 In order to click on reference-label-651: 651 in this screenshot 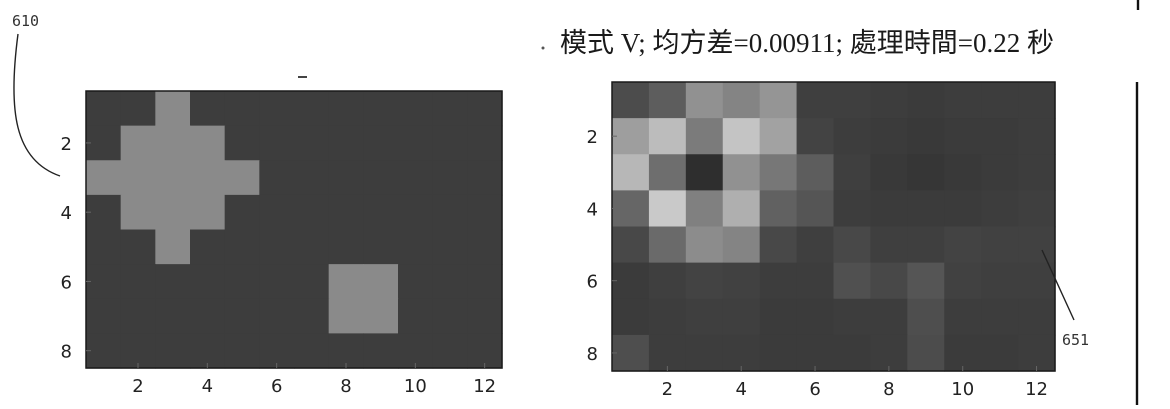, I will do `click(1075, 340)`.